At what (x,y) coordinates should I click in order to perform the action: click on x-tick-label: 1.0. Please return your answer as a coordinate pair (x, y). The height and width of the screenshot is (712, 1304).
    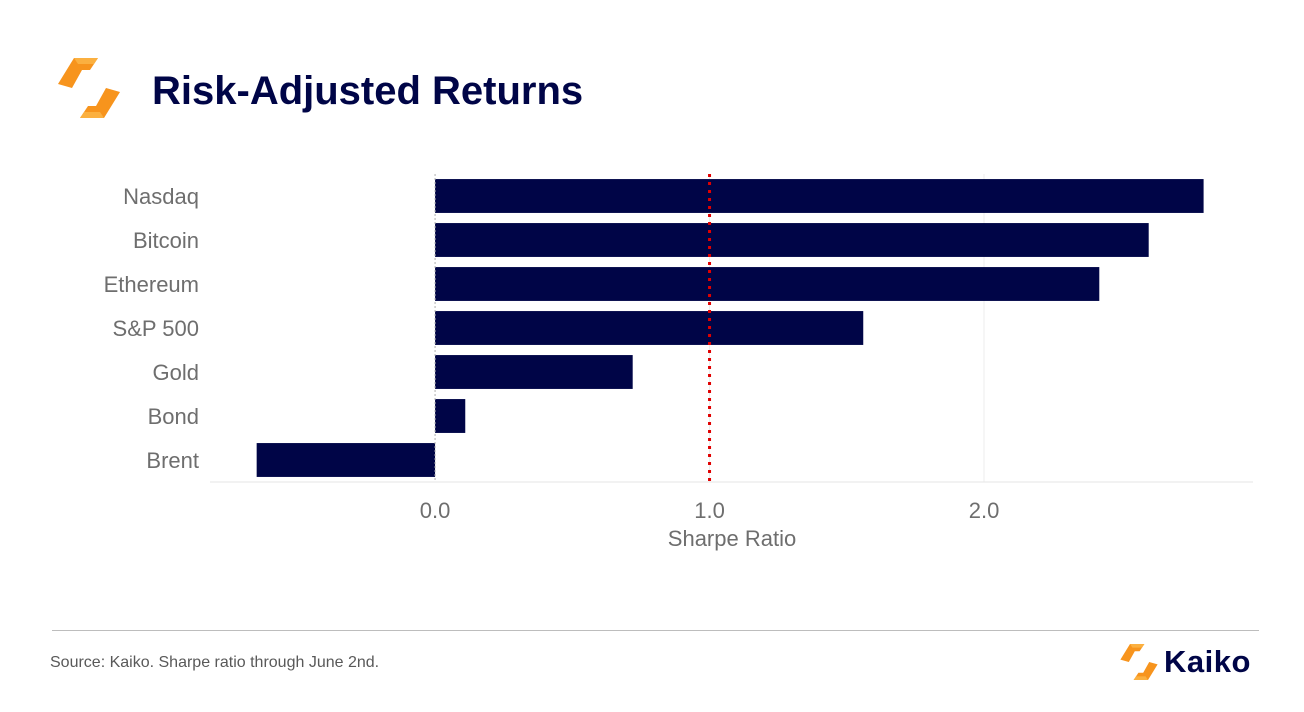
    Looking at the image, I should click on (709, 510).